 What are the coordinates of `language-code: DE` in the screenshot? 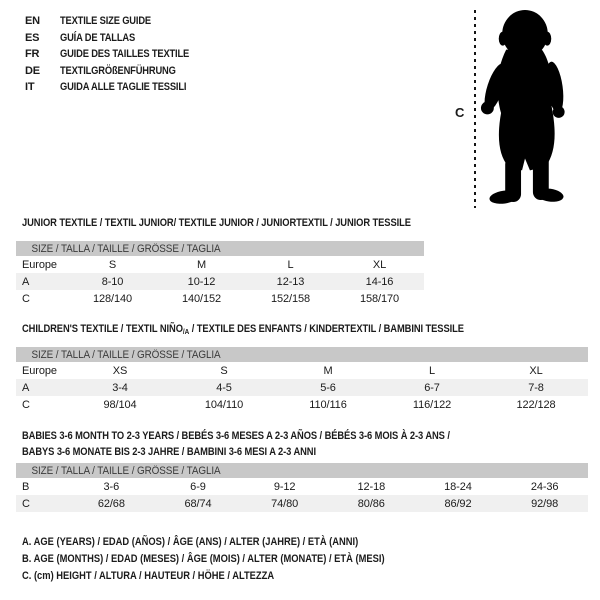 It's located at (32, 70).